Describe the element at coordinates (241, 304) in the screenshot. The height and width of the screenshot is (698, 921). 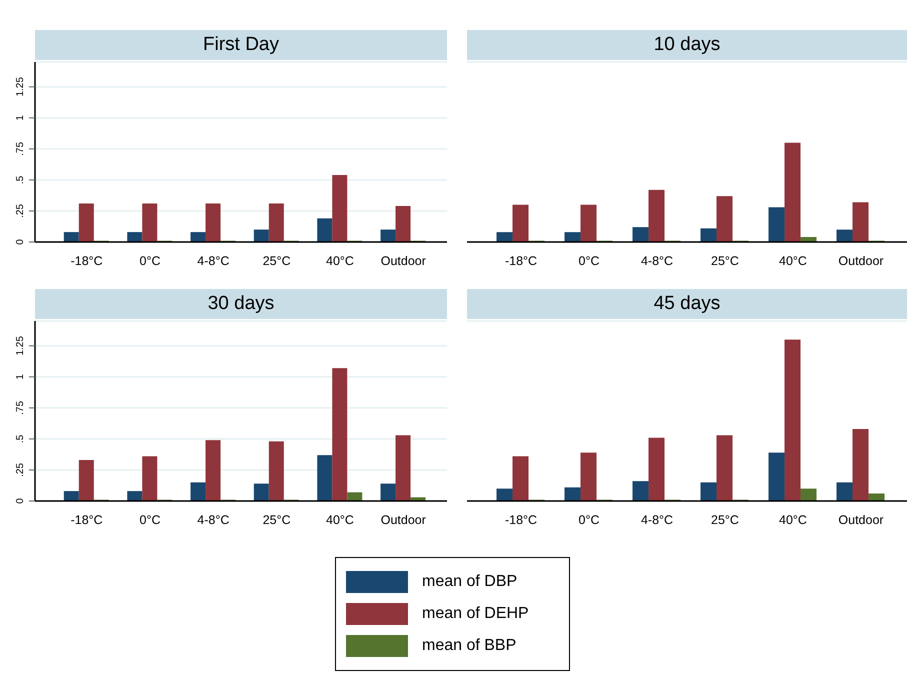
I see `chart-title: 30 days` at that location.